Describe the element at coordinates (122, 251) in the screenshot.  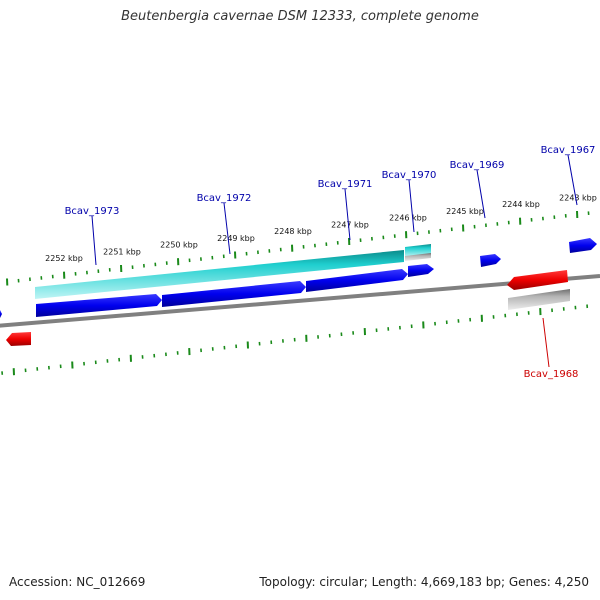
I see `scale-label: 2251 kbp` at that location.